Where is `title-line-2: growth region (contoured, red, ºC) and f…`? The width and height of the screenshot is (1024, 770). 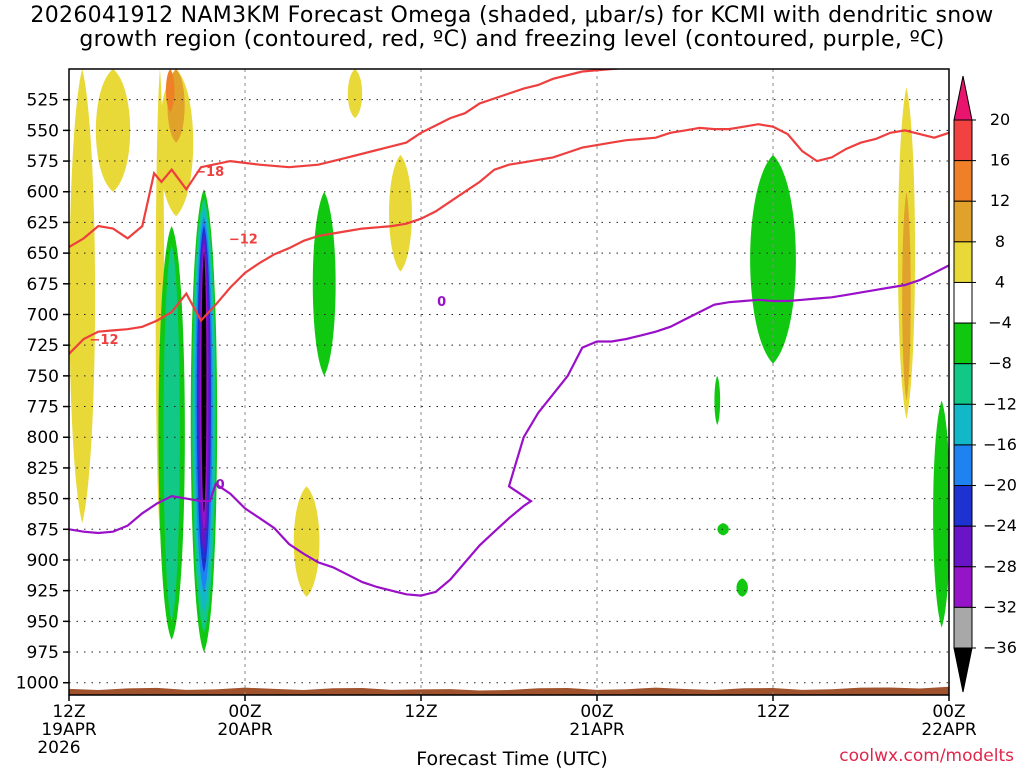 title-line-2: growth region (contoured, red, ºC) and f… is located at coordinates (512, 39).